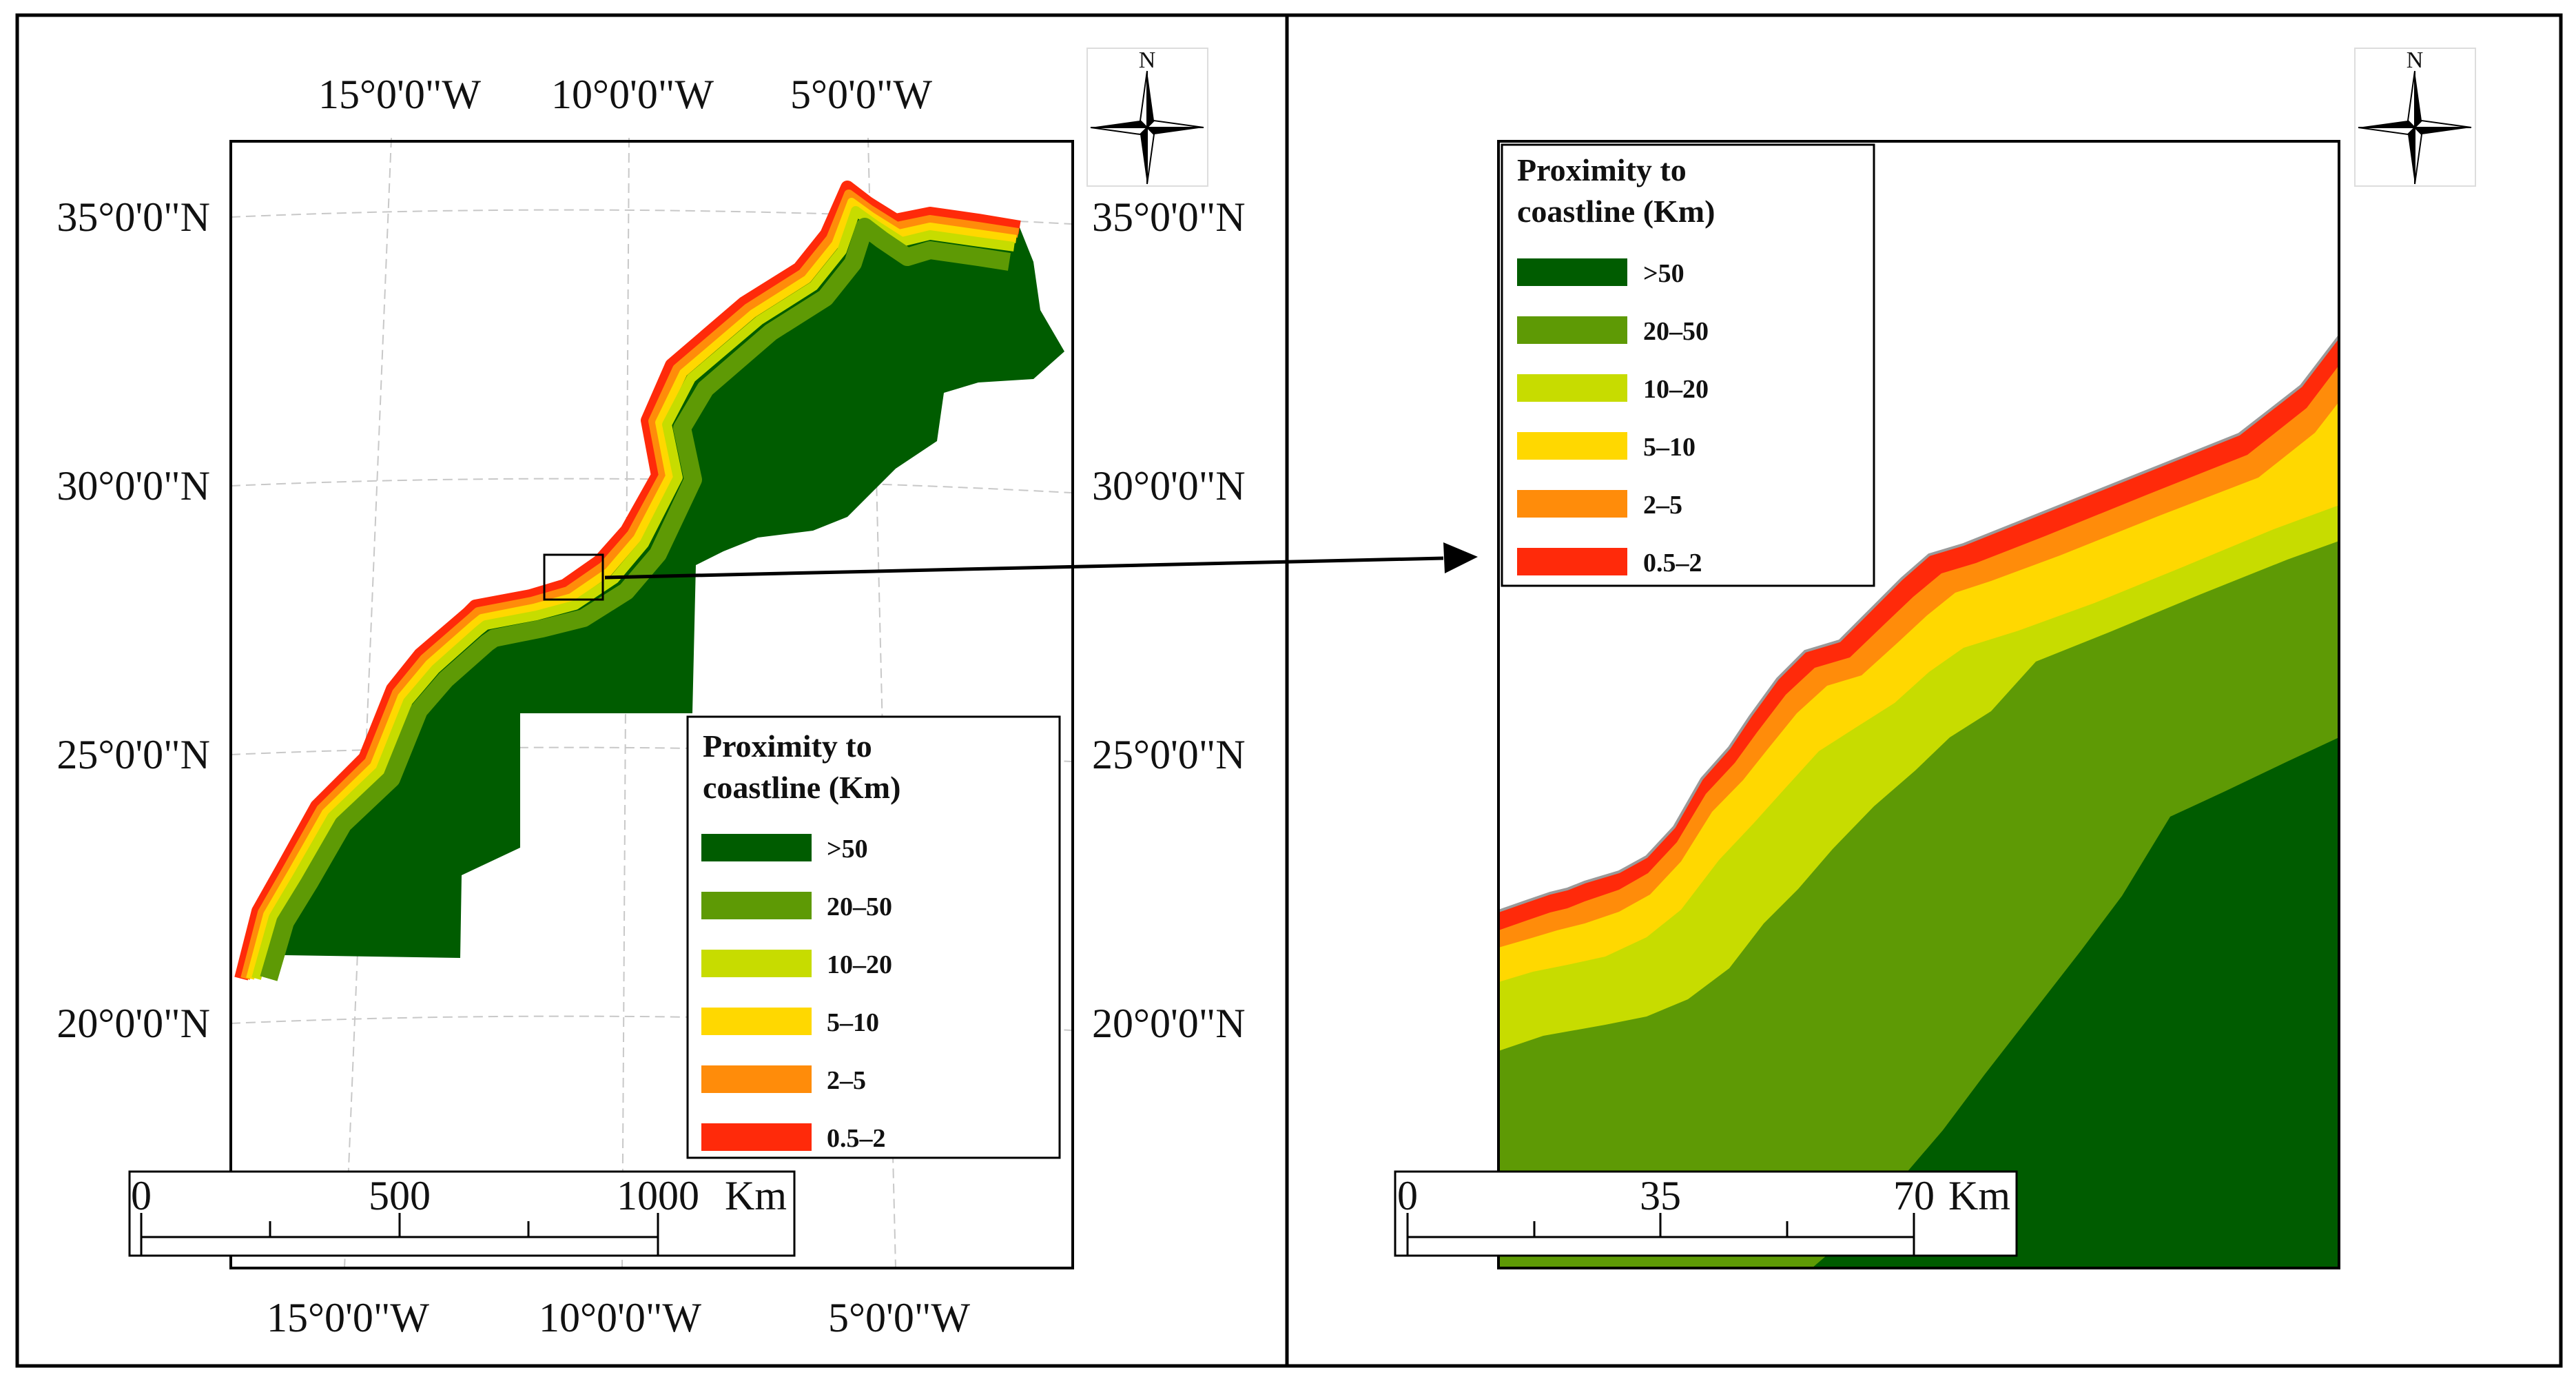 The width and height of the screenshot is (2576, 1379). What do you see at coordinates (658, 1195) in the screenshot?
I see `scale-left-label-1000: 1000` at bounding box center [658, 1195].